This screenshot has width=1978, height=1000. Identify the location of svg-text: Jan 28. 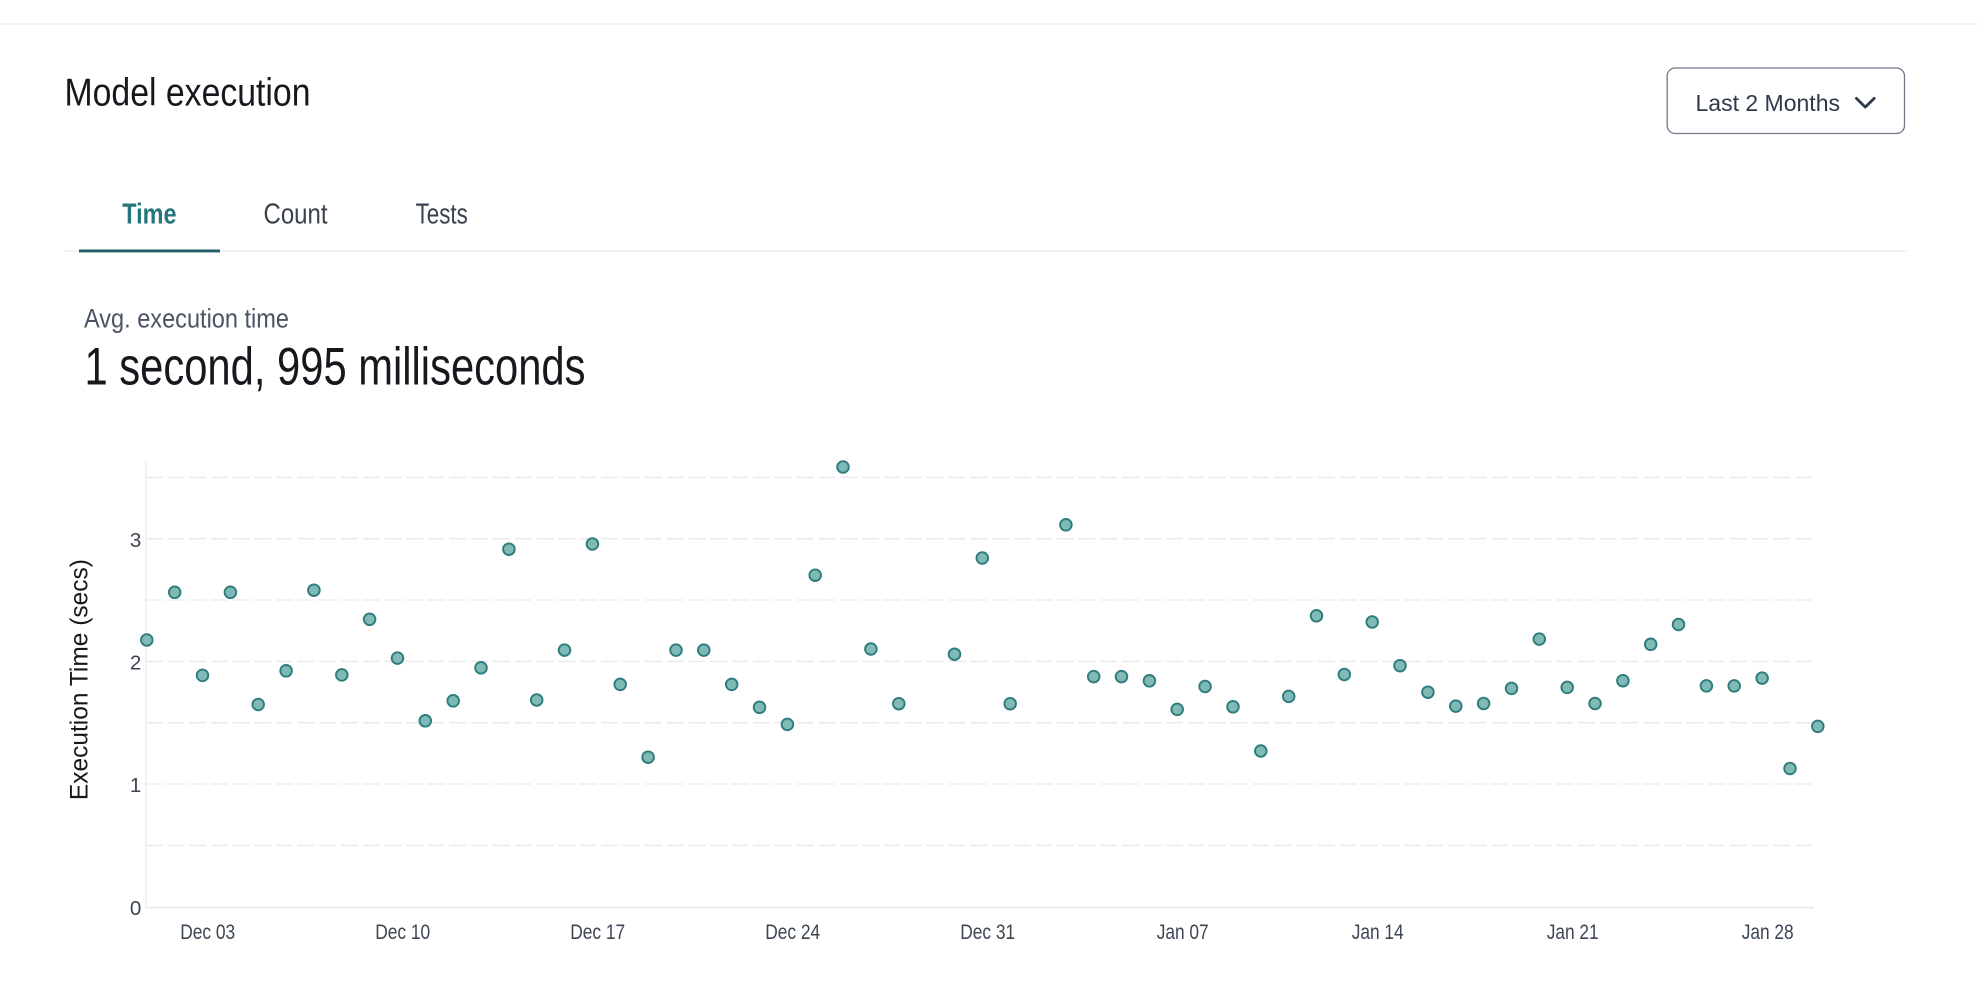
(1768, 932).